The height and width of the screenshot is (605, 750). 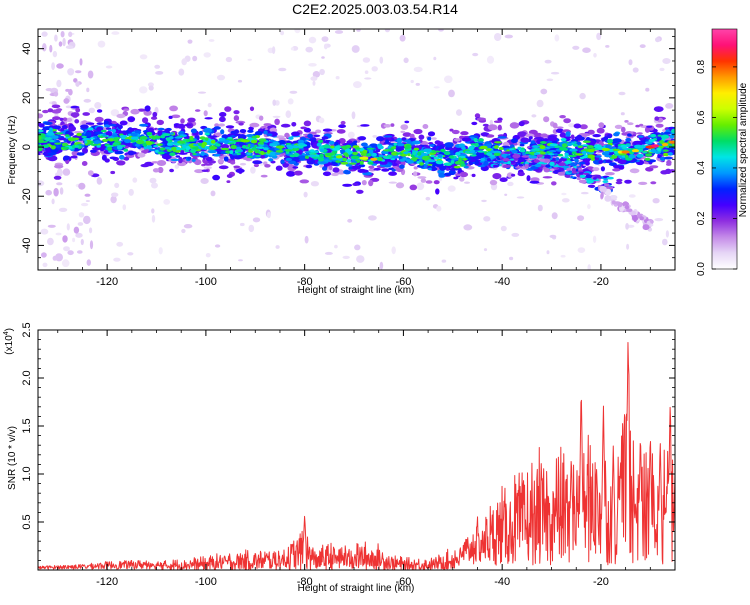 I want to click on spectrogram-y-axis-label: Frequency (Hz), so click(x=12, y=150).